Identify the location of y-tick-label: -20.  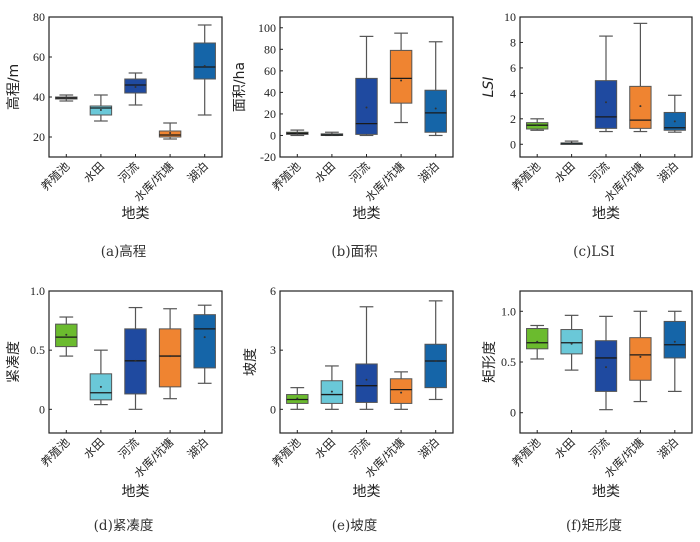
(268, 157).